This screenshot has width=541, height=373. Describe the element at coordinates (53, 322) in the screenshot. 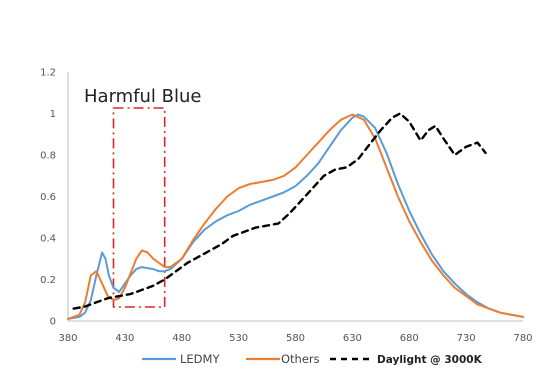

I see `y-tick-label: 0` at that location.